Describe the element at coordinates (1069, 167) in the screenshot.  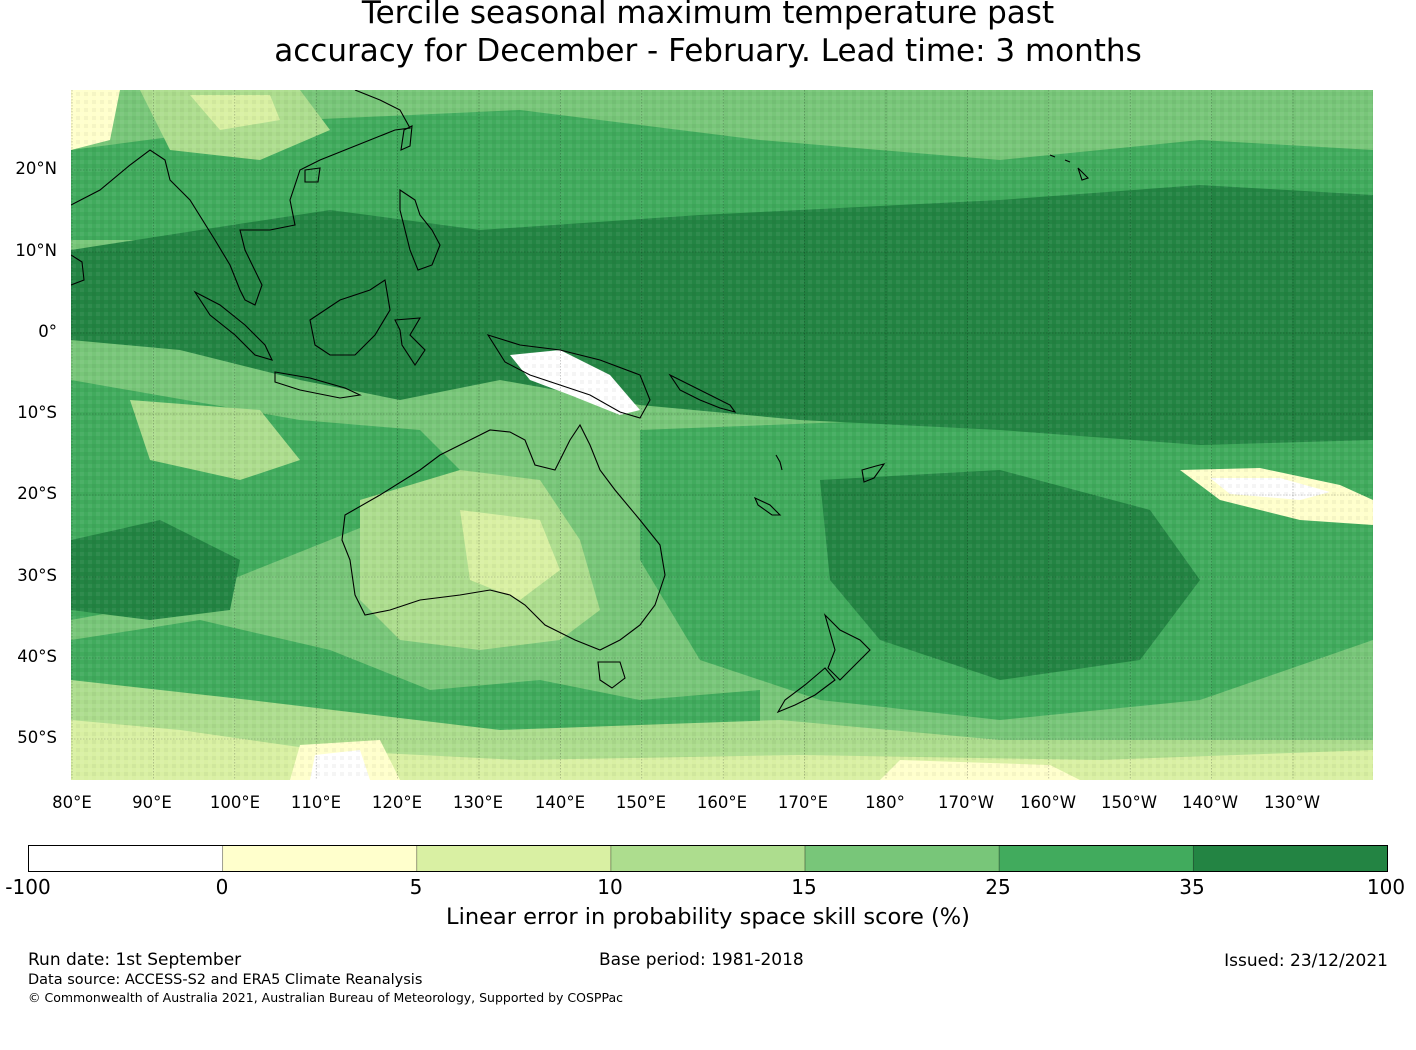
I see `hawaii-coastline` at that location.